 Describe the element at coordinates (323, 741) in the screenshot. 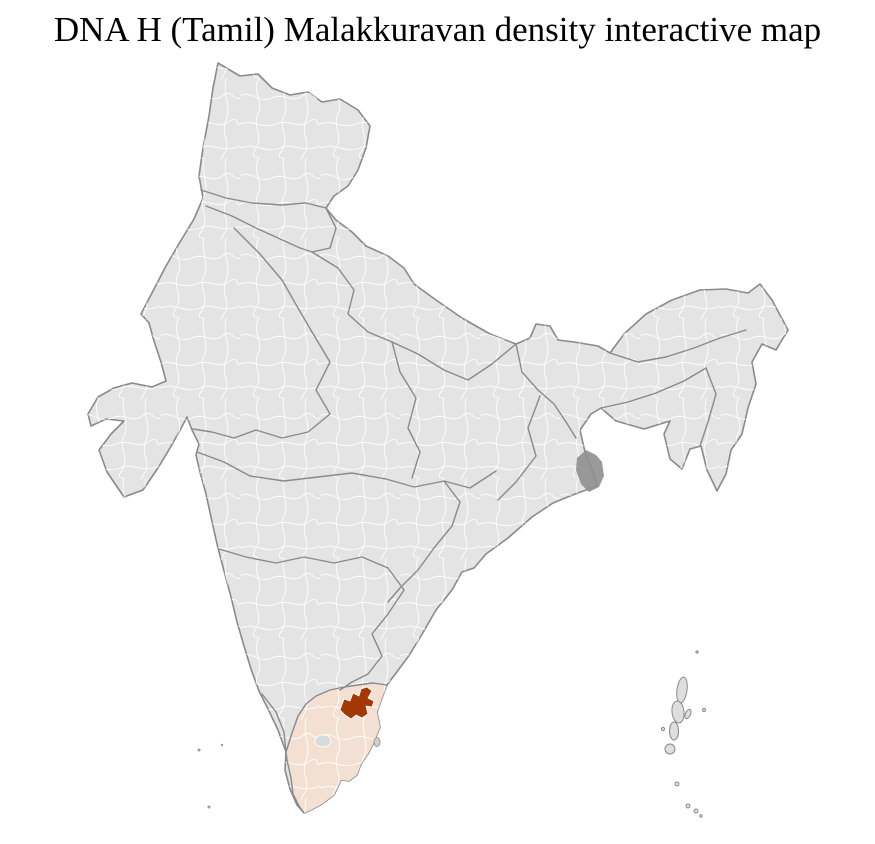

I see `nodata-district` at that location.